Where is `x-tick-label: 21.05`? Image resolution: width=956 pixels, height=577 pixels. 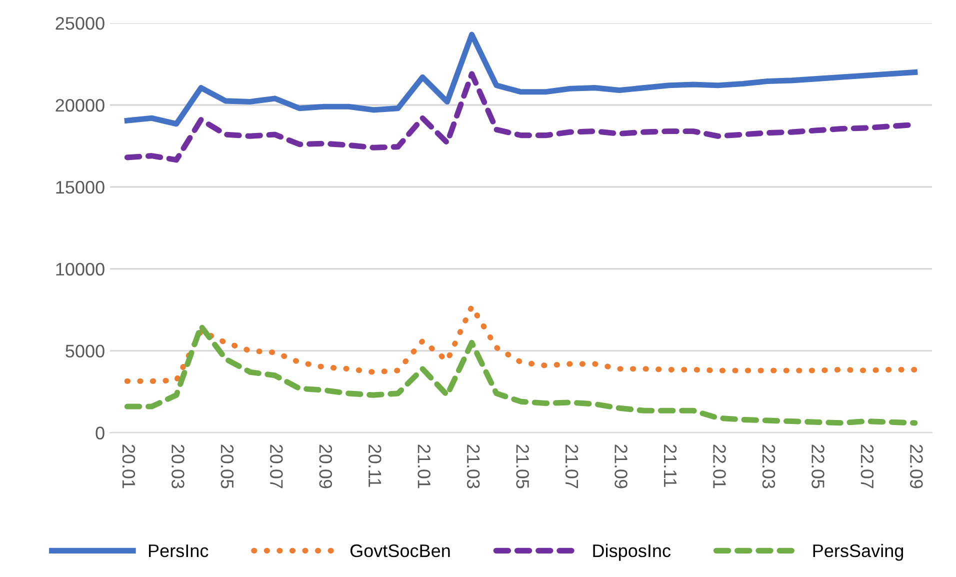
x-tick-label: 21.05 is located at coordinates (522, 466).